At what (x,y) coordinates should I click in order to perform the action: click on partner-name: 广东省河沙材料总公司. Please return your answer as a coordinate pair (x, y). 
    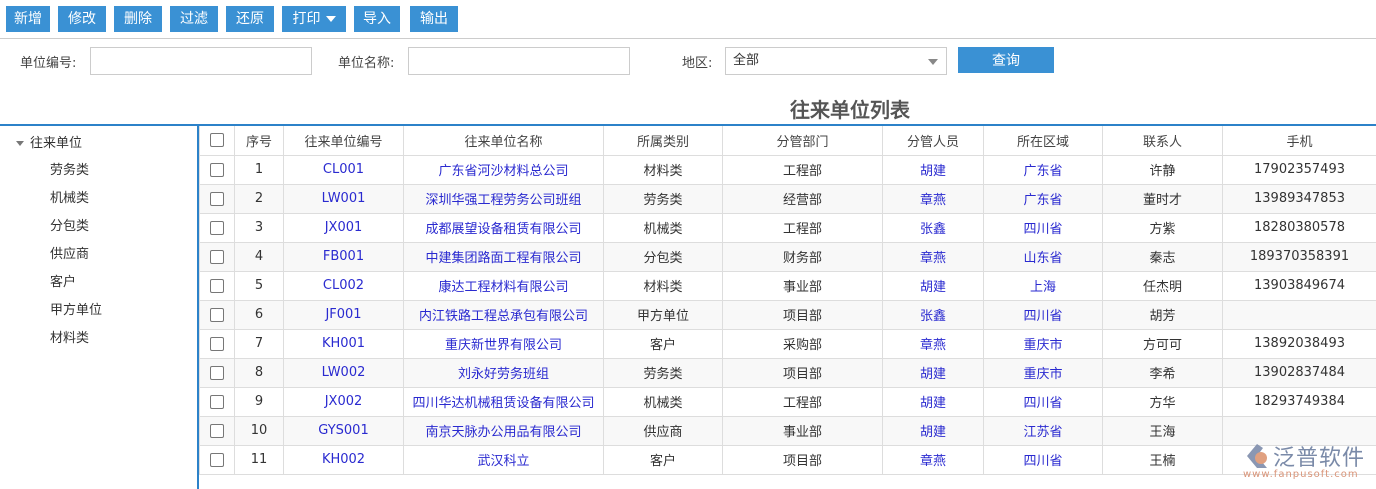
    Looking at the image, I should click on (503, 169).